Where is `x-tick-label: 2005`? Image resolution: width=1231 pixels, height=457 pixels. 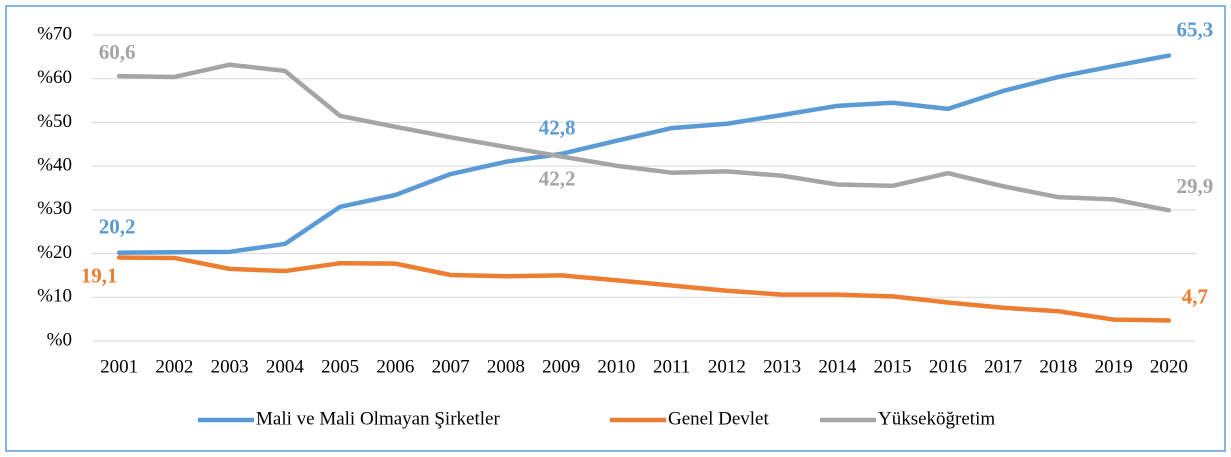
x-tick-label: 2005 is located at coordinates (340, 366).